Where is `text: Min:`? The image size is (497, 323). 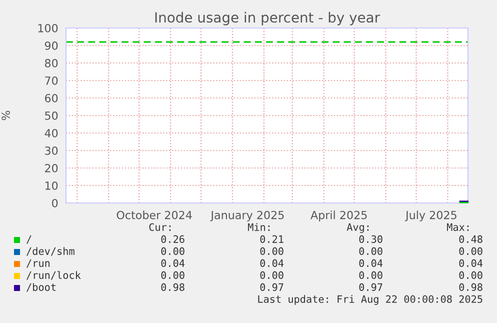
text: Min: is located at coordinates (259, 227).